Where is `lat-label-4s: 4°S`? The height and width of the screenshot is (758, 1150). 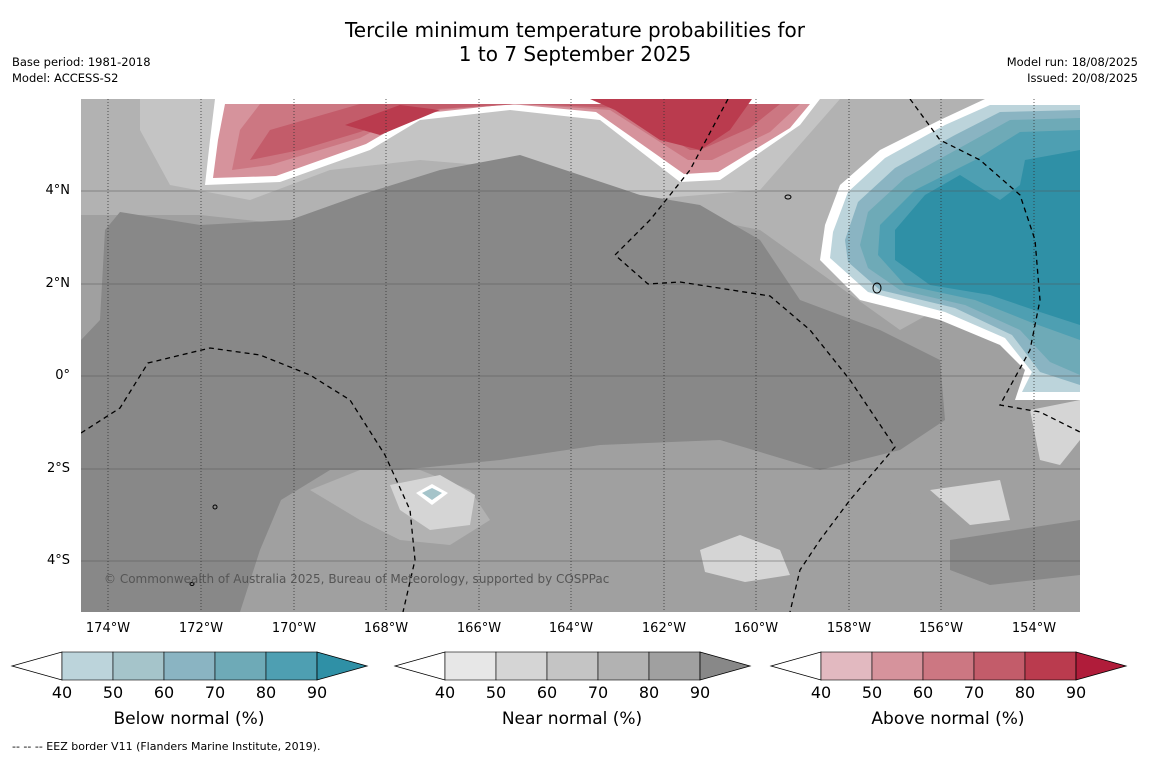
lat-label-4s: 4°S is located at coordinates (58, 560).